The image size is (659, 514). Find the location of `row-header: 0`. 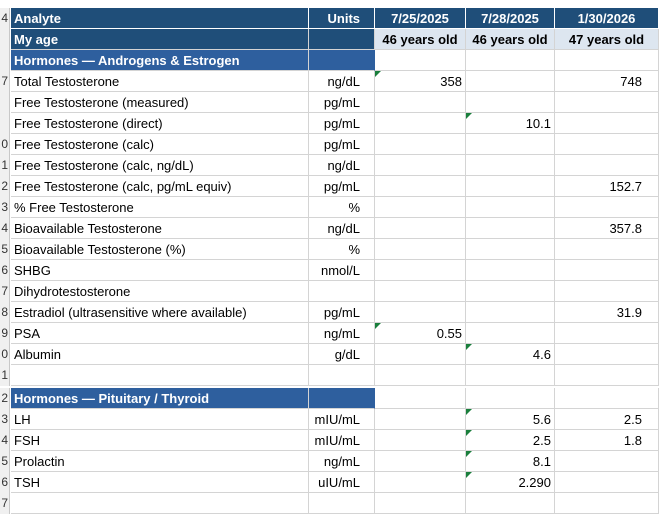

row-header: 0 is located at coordinates (5, 144).